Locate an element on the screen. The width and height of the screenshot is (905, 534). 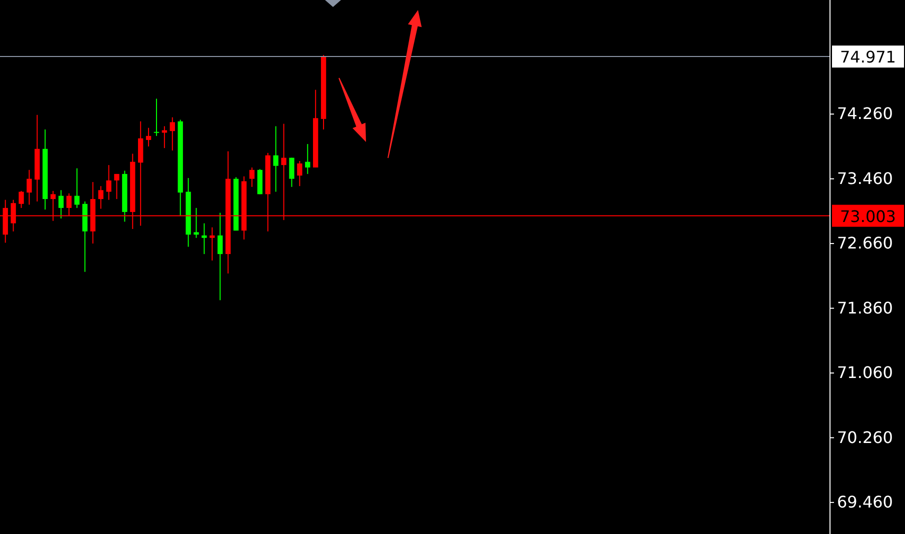
y-tick-label: 72.660 is located at coordinates (865, 243).